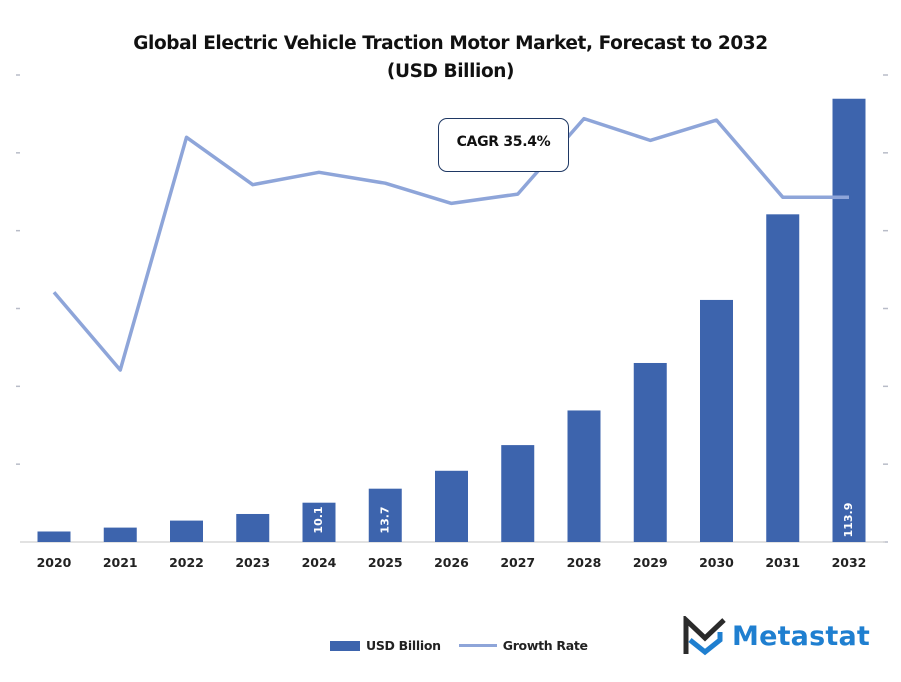  What do you see at coordinates (319, 562) in the screenshot?
I see `x-tick-label-2024: 2024` at bounding box center [319, 562].